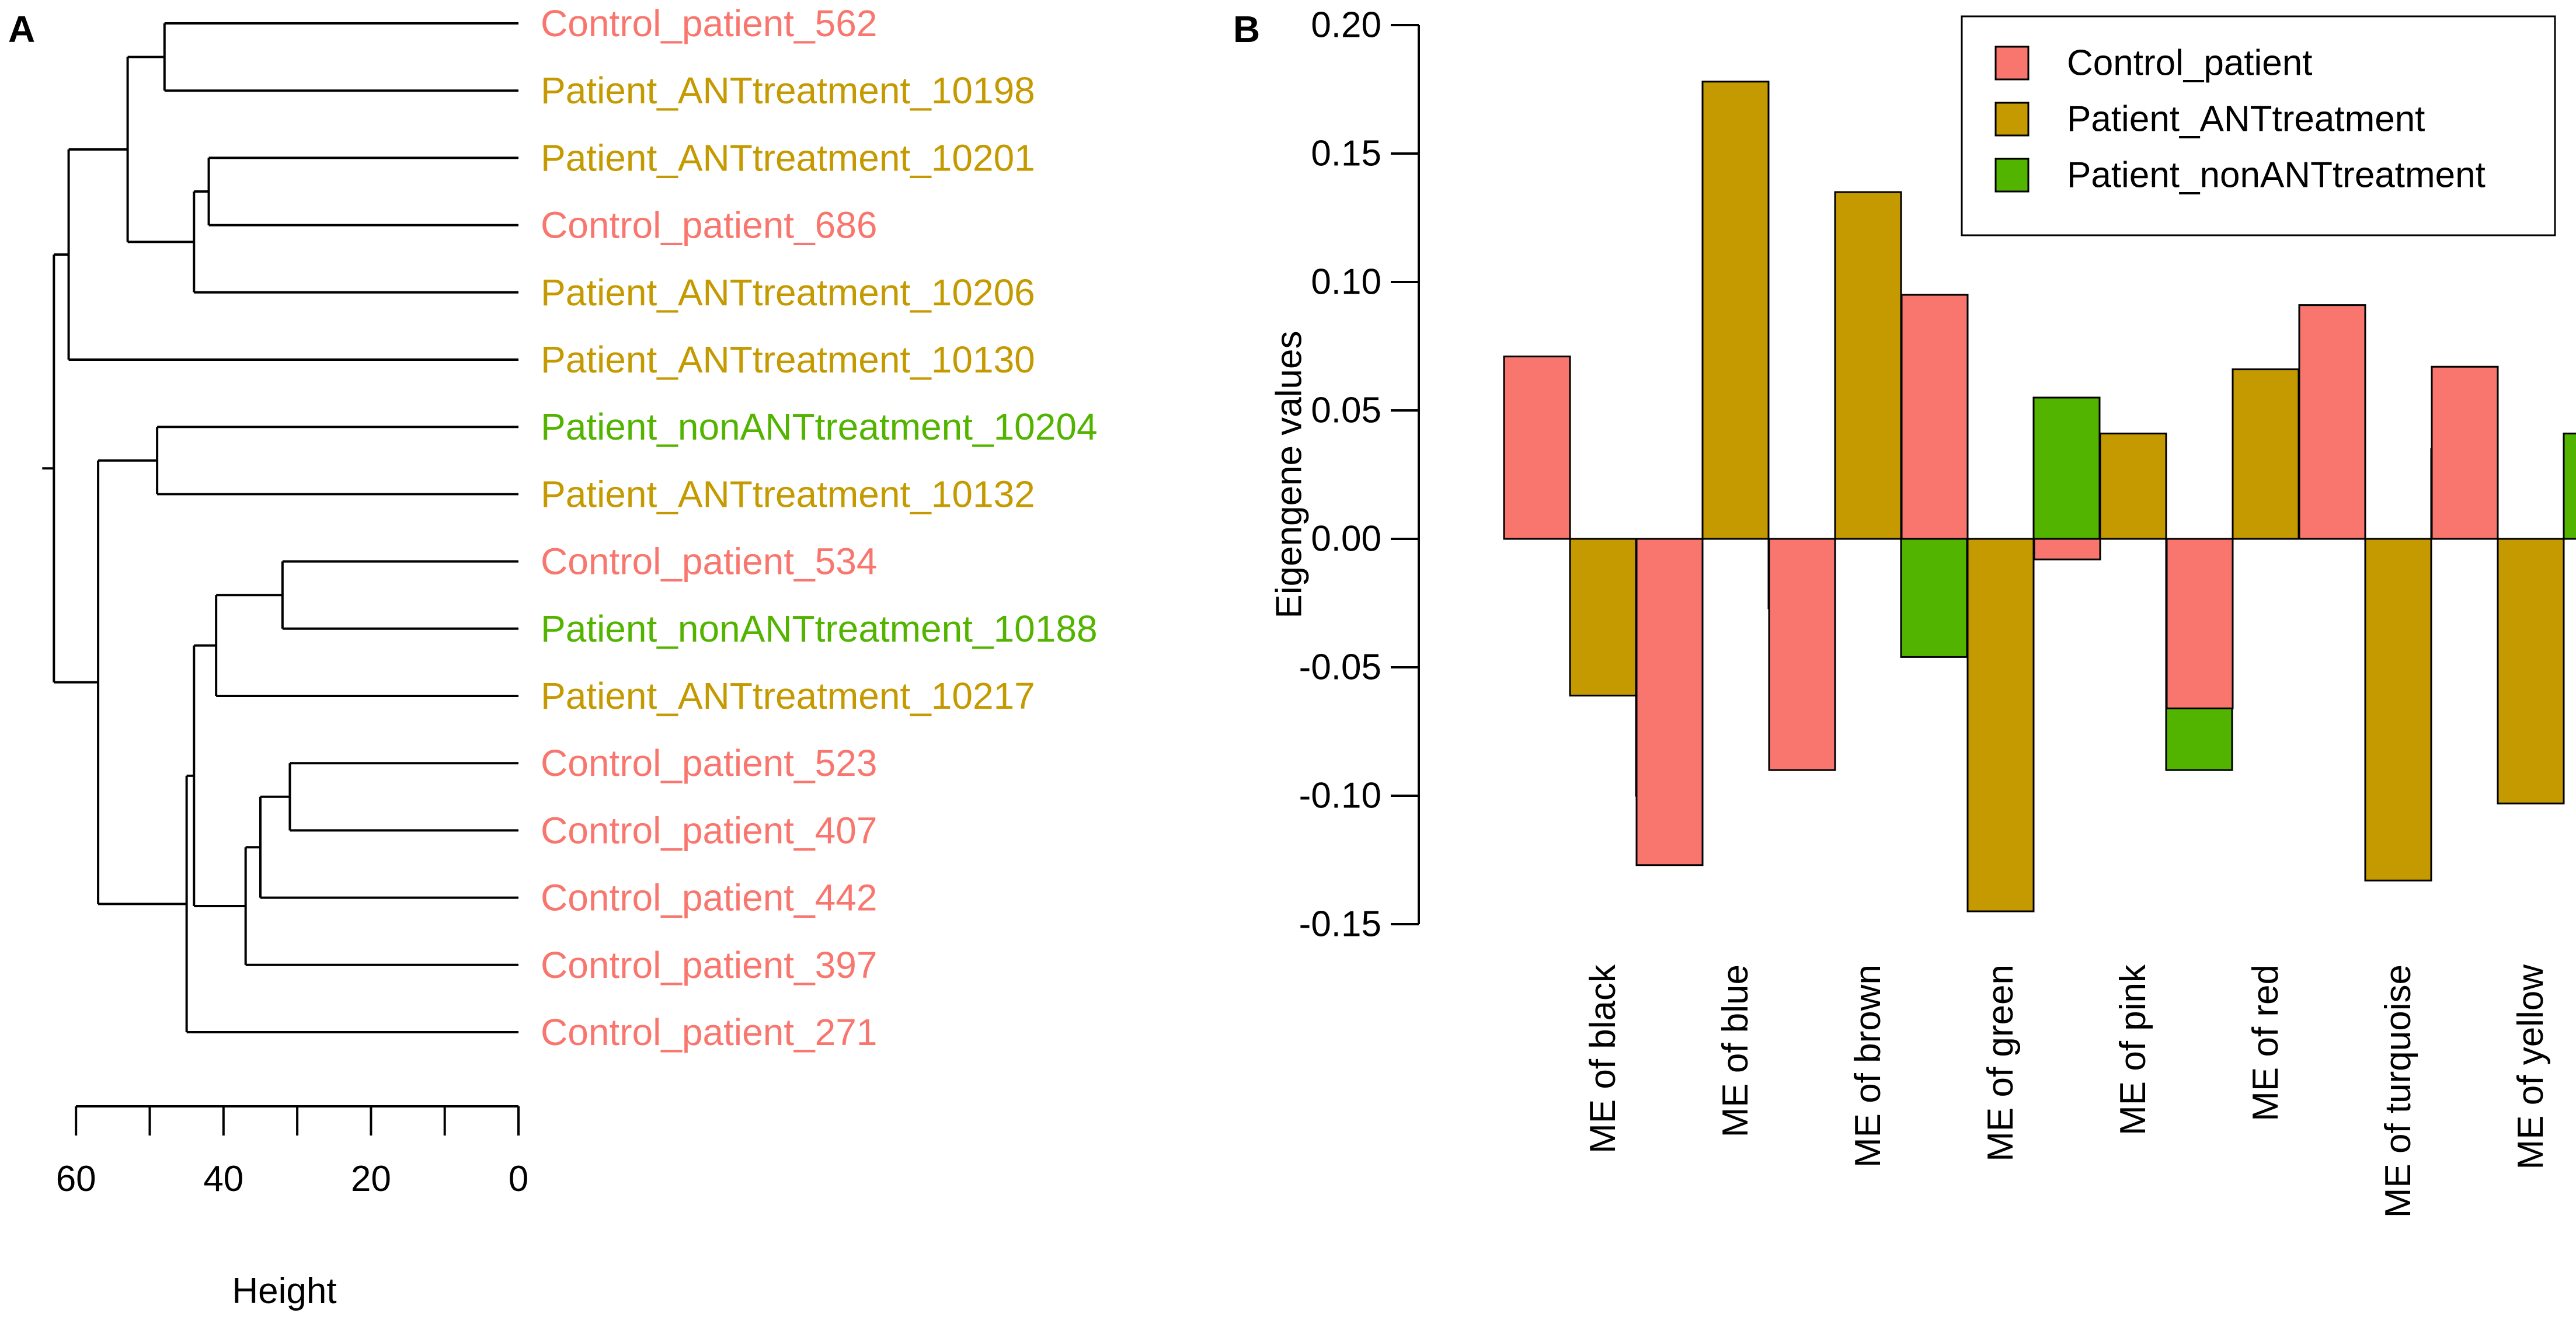 This screenshot has height=1320, width=2576. Describe the element at coordinates (2067, 549) in the screenshot. I see `bar-control_patient-me-of-pink` at that location.